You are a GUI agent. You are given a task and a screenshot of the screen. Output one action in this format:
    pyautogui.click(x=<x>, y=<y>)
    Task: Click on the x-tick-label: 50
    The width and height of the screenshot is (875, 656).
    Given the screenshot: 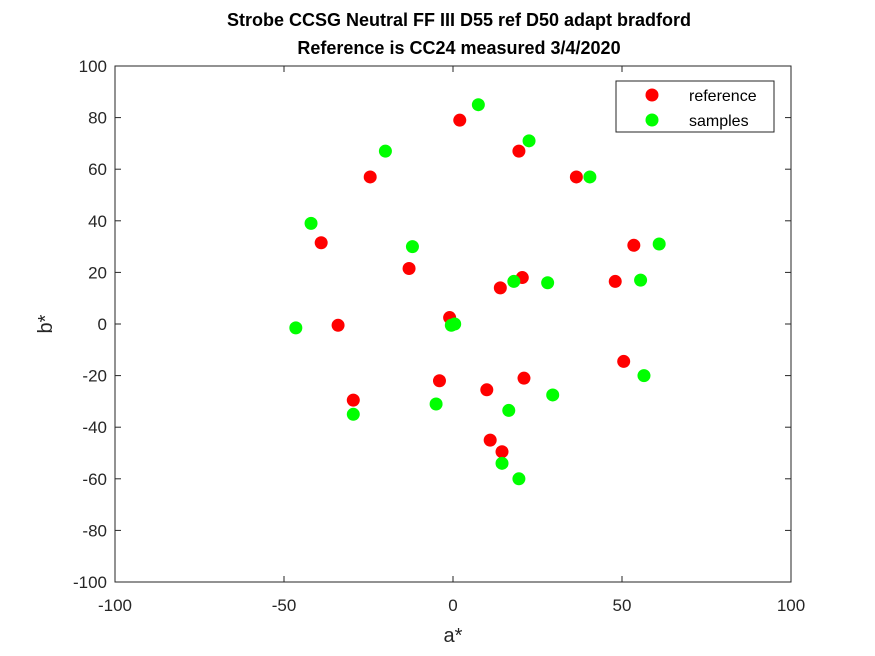 What is the action you would take?
    pyautogui.click(x=622, y=605)
    